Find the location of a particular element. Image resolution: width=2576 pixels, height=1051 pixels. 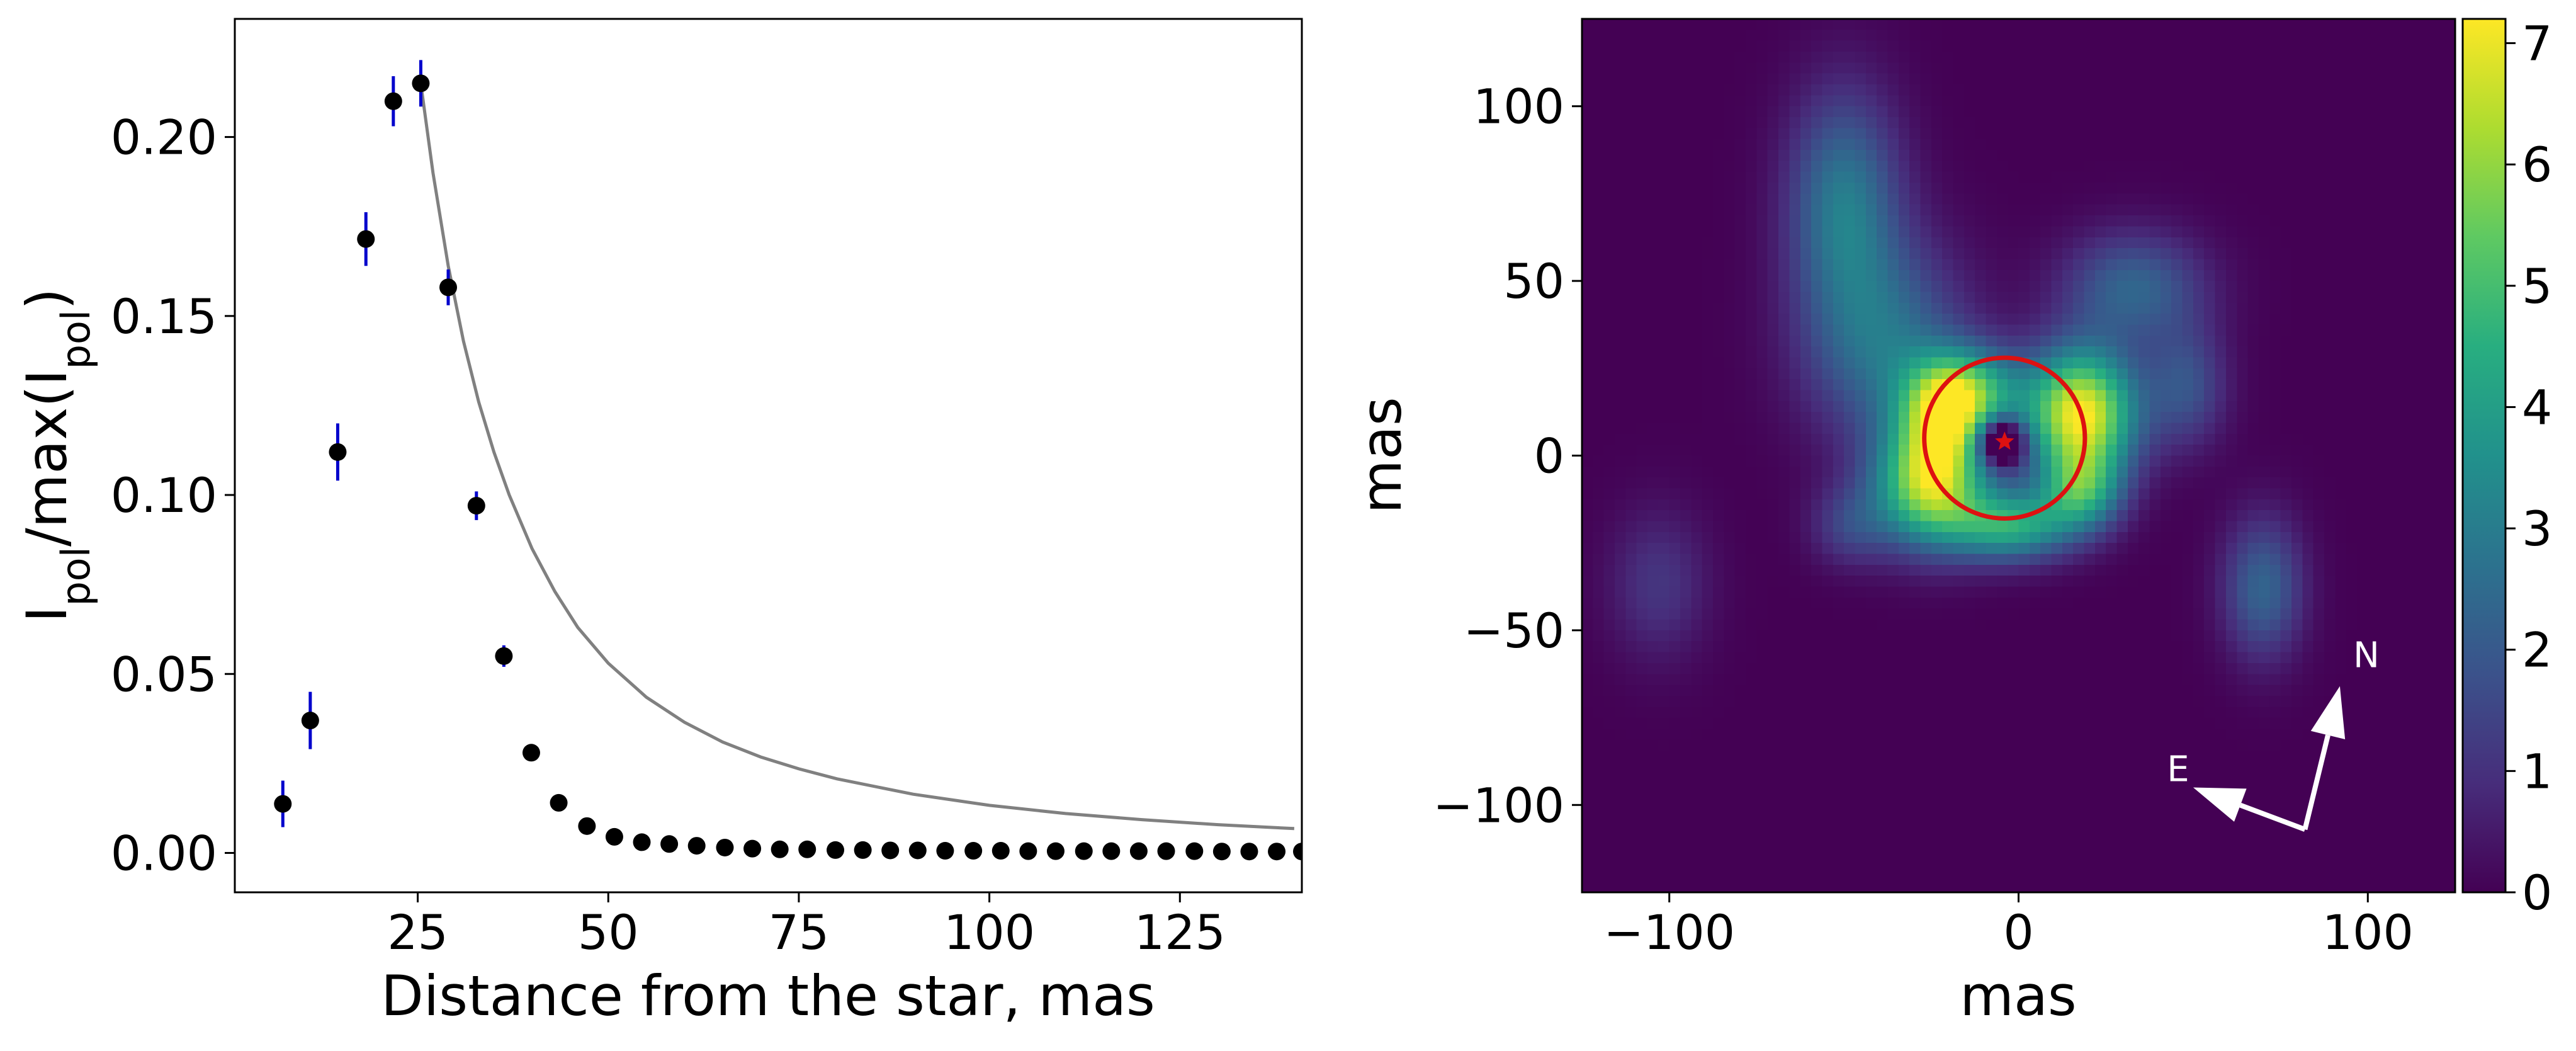

aperture-circle is located at coordinates (2004, 438).